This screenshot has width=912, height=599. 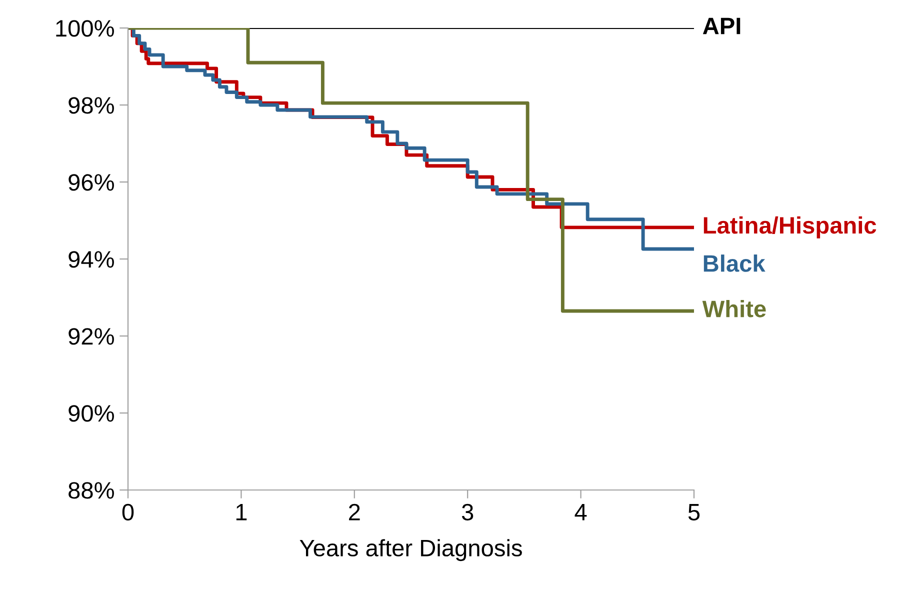 What do you see at coordinates (91, 336) in the screenshot?
I see `y-tick-label: 92%` at bounding box center [91, 336].